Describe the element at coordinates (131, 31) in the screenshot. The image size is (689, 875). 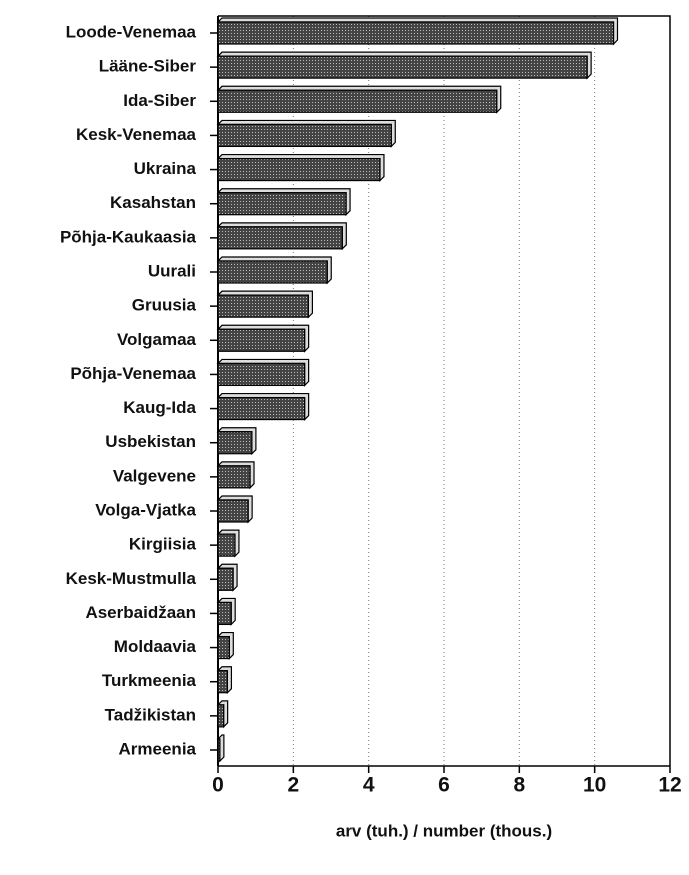
I see `y-tick-label: Loode-Venemaa` at that location.